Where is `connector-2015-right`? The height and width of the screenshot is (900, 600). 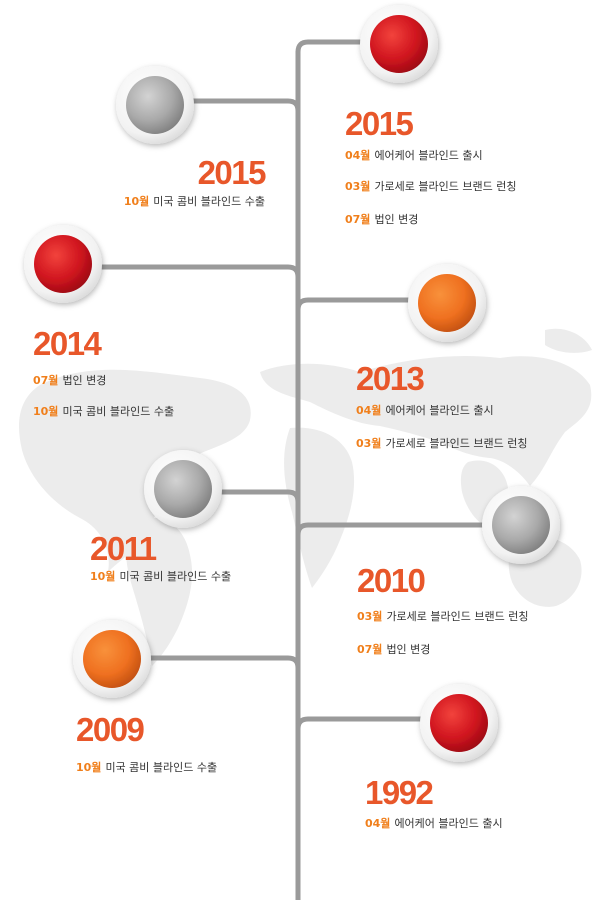 connector-2015-right is located at coordinates (330, 47).